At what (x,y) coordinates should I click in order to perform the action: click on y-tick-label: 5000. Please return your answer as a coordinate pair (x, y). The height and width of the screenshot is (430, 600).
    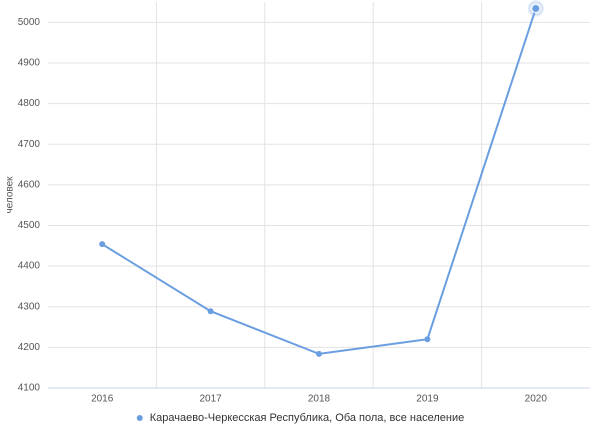
    Looking at the image, I should click on (29, 22).